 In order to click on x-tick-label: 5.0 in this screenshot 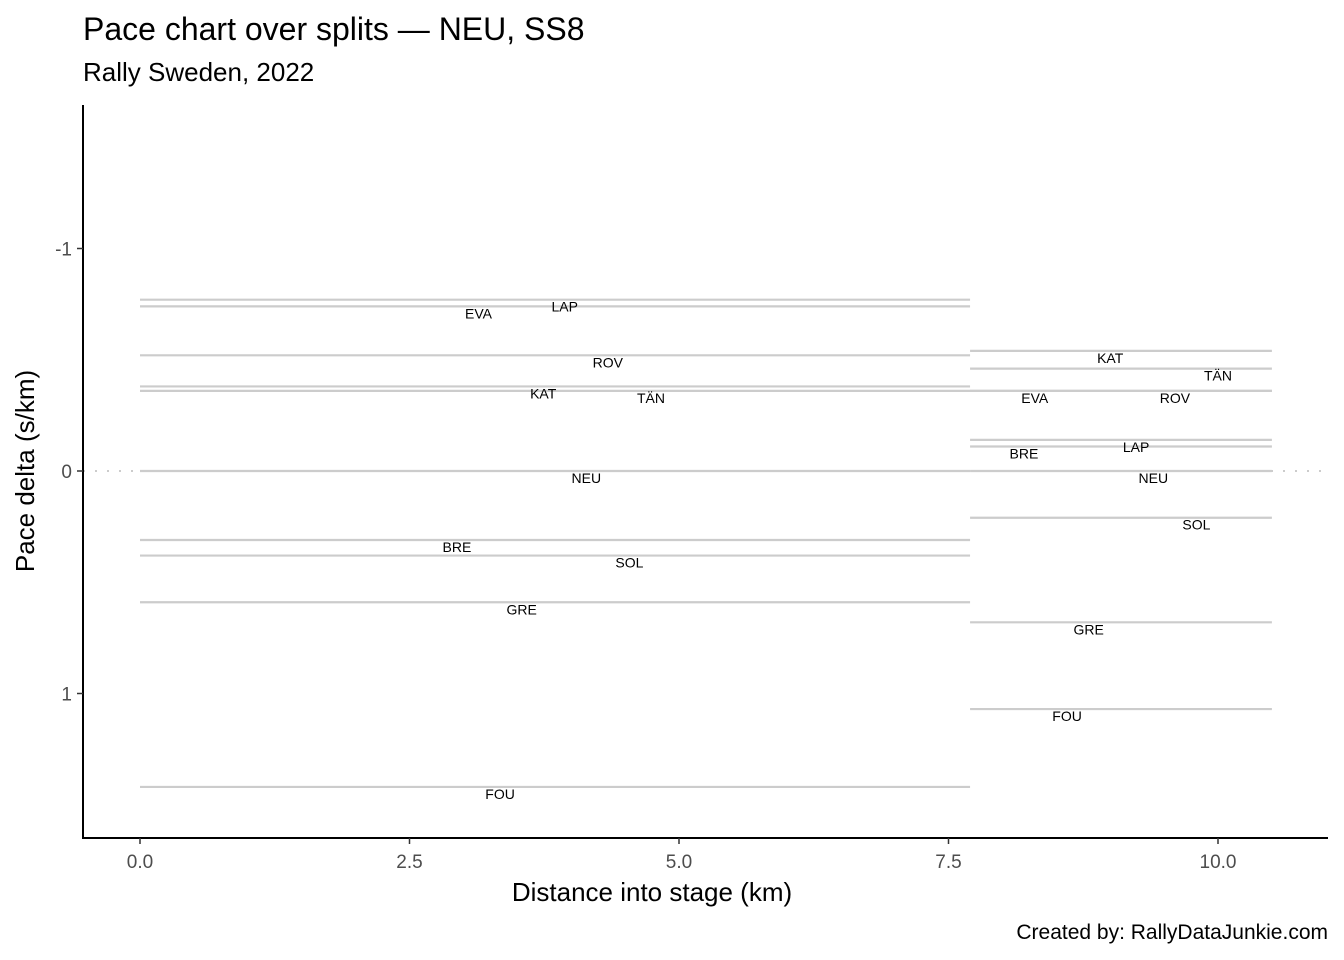, I will do `click(679, 862)`.